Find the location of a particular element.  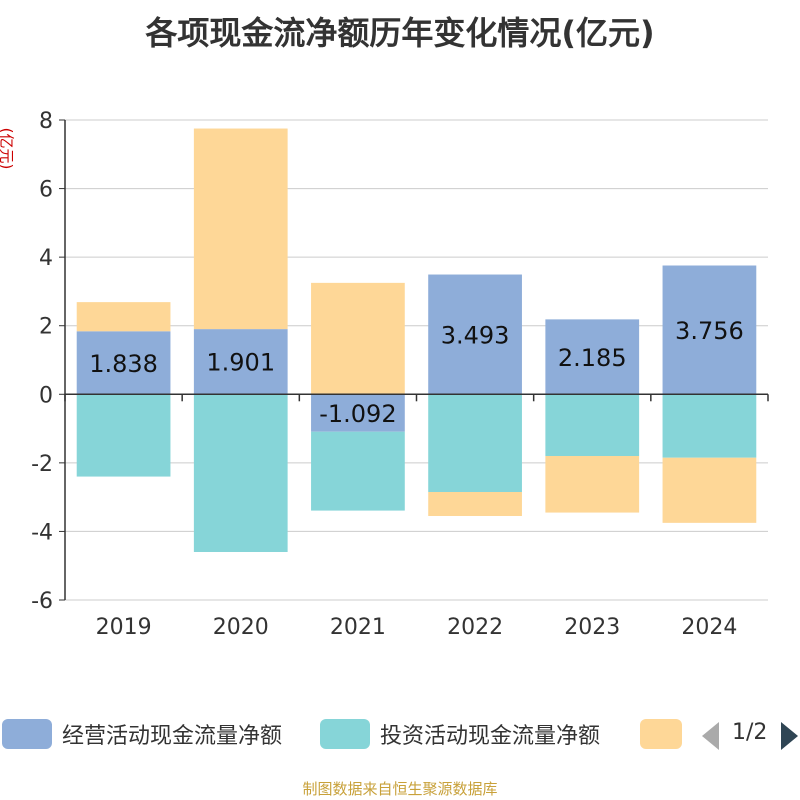

legend-swatch-financing is located at coordinates (661, 734).